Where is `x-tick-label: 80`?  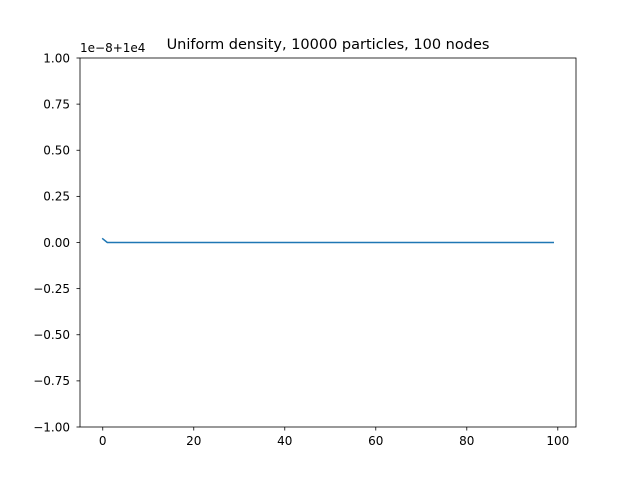 x-tick-label: 80 is located at coordinates (466, 441).